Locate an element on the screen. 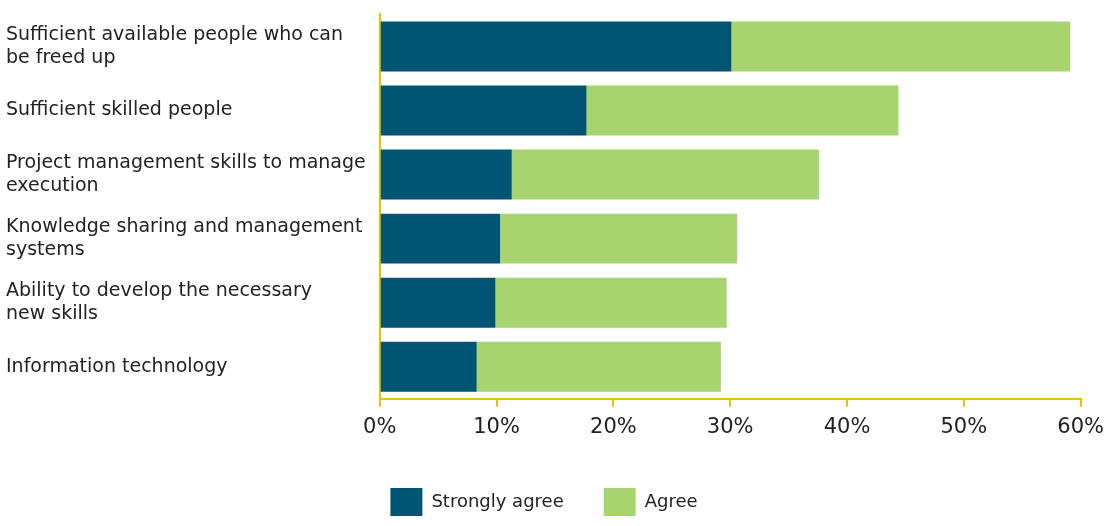 This screenshot has height=526, width=1112. x-tick-label: 30% is located at coordinates (730, 425).